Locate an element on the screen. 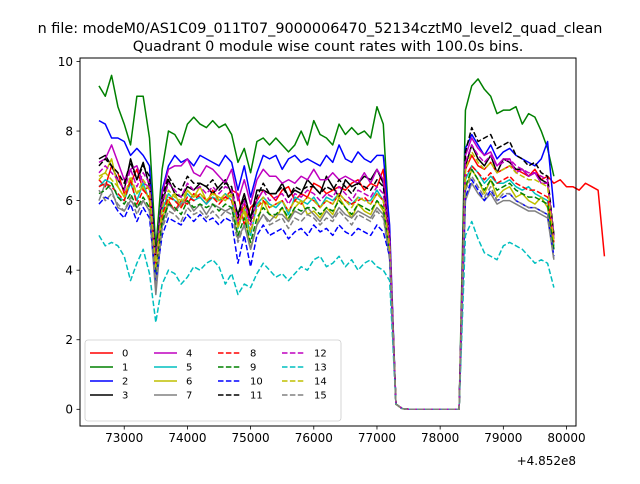 The image size is (640, 484). legend-label-13: 13 is located at coordinates (320, 368).